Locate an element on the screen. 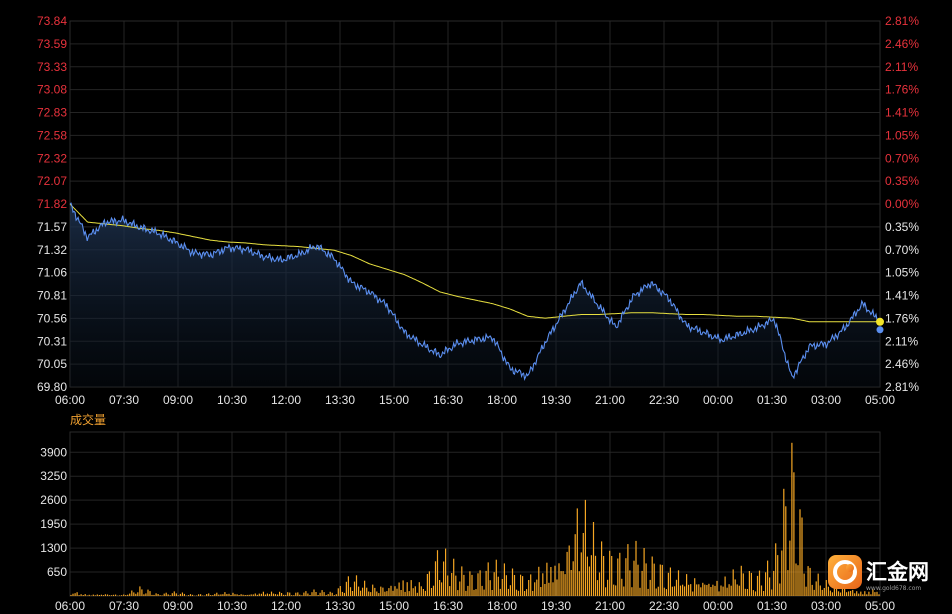  gold678-logo: 汇金网 www.gold678.com is located at coordinates (878, 573).